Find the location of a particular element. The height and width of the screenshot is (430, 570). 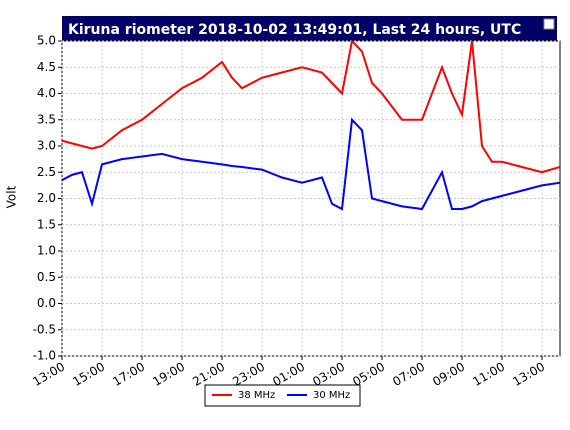

y-tick-label: 1.5 is located at coordinates (46, 224).